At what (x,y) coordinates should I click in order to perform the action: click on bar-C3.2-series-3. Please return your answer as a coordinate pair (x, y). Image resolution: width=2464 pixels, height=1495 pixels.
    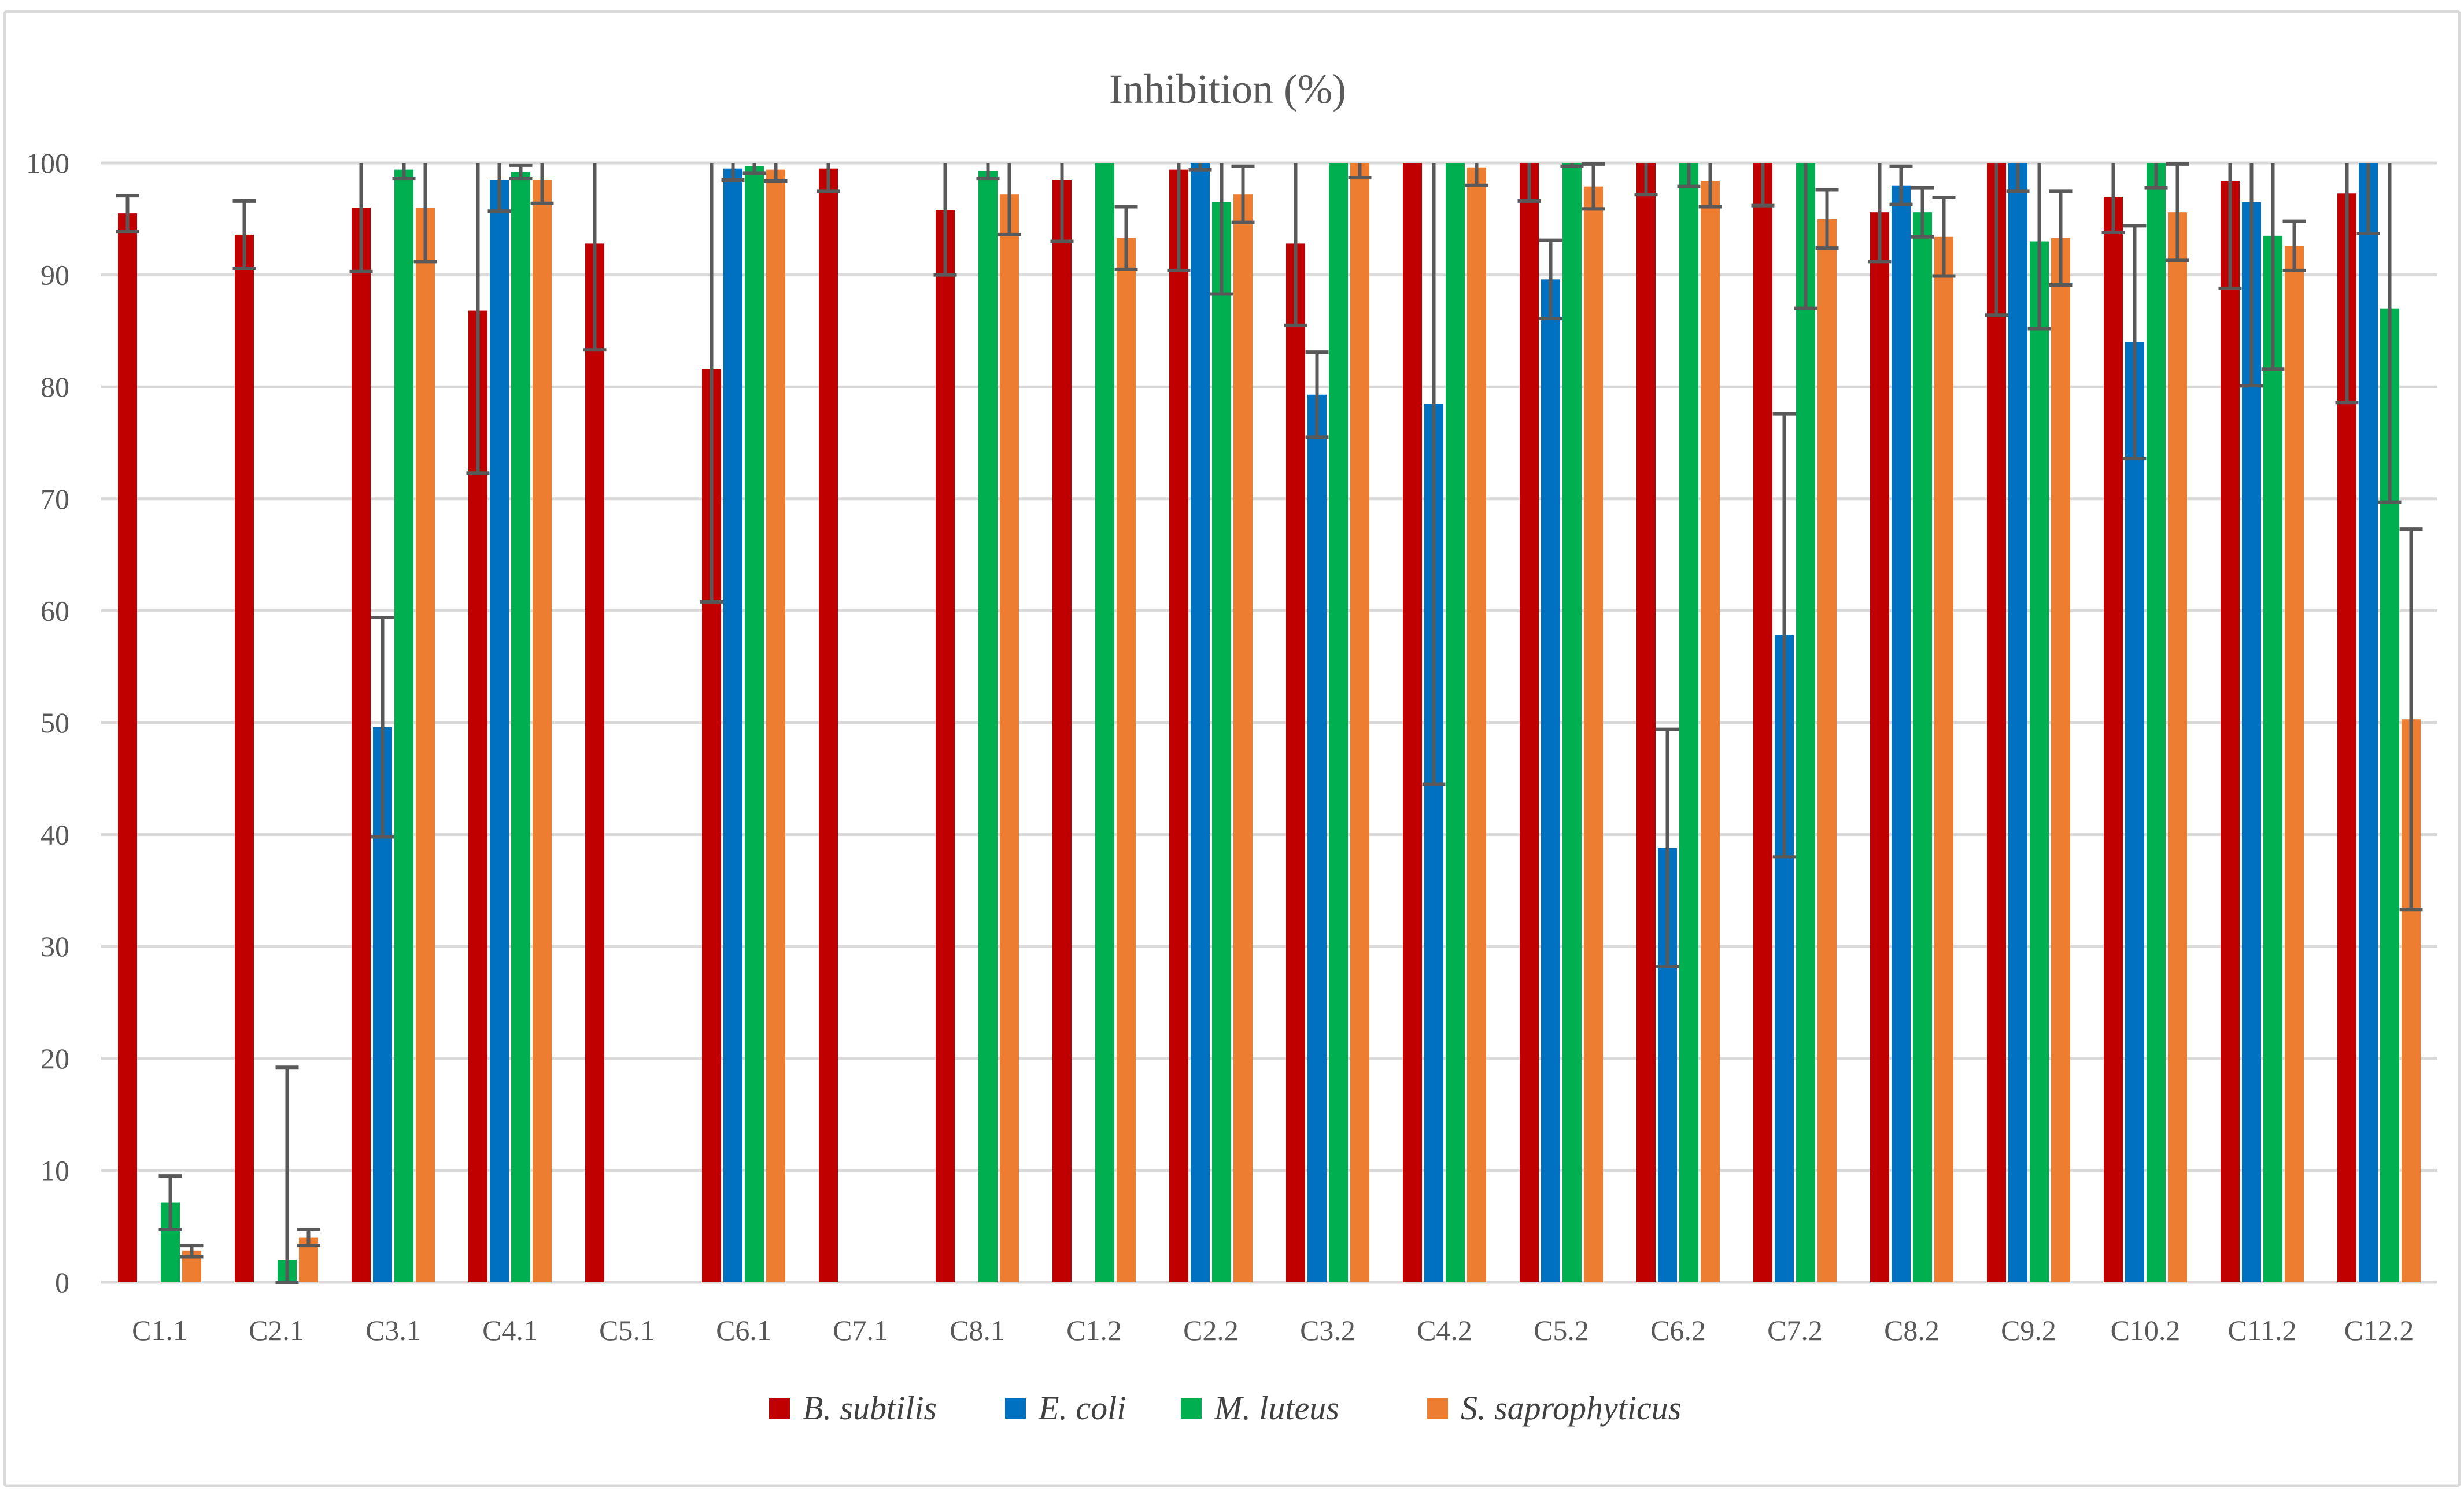
    Looking at the image, I should click on (1338, 722).